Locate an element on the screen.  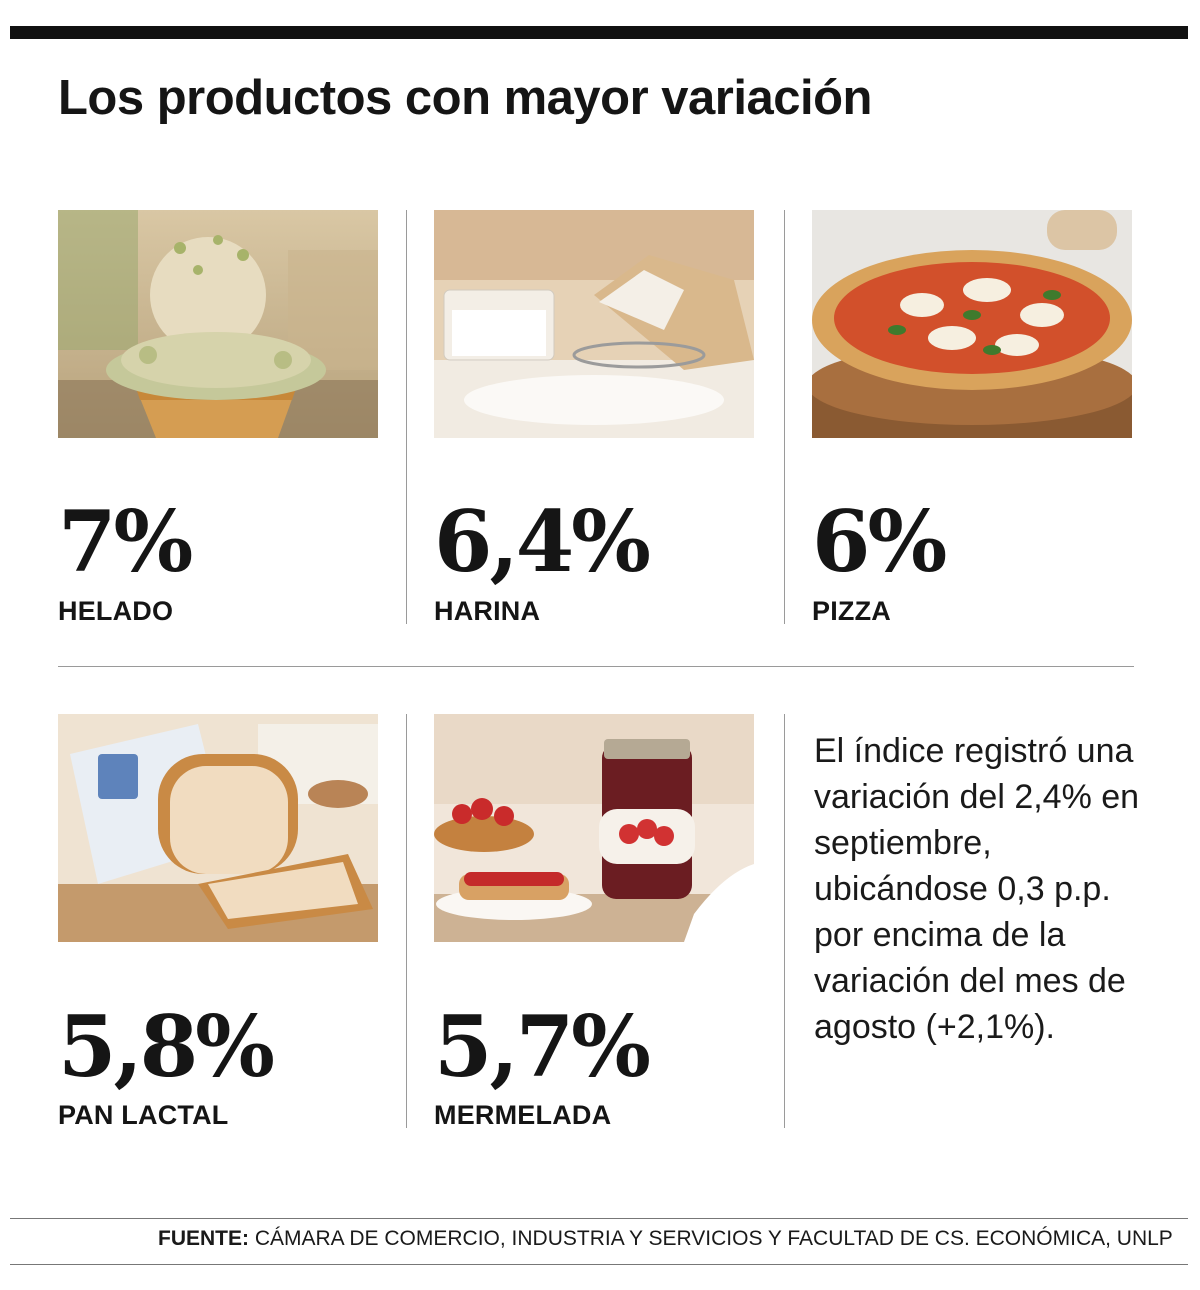
percent-mermelada: 5,7% is located at coordinates (542, 1046).